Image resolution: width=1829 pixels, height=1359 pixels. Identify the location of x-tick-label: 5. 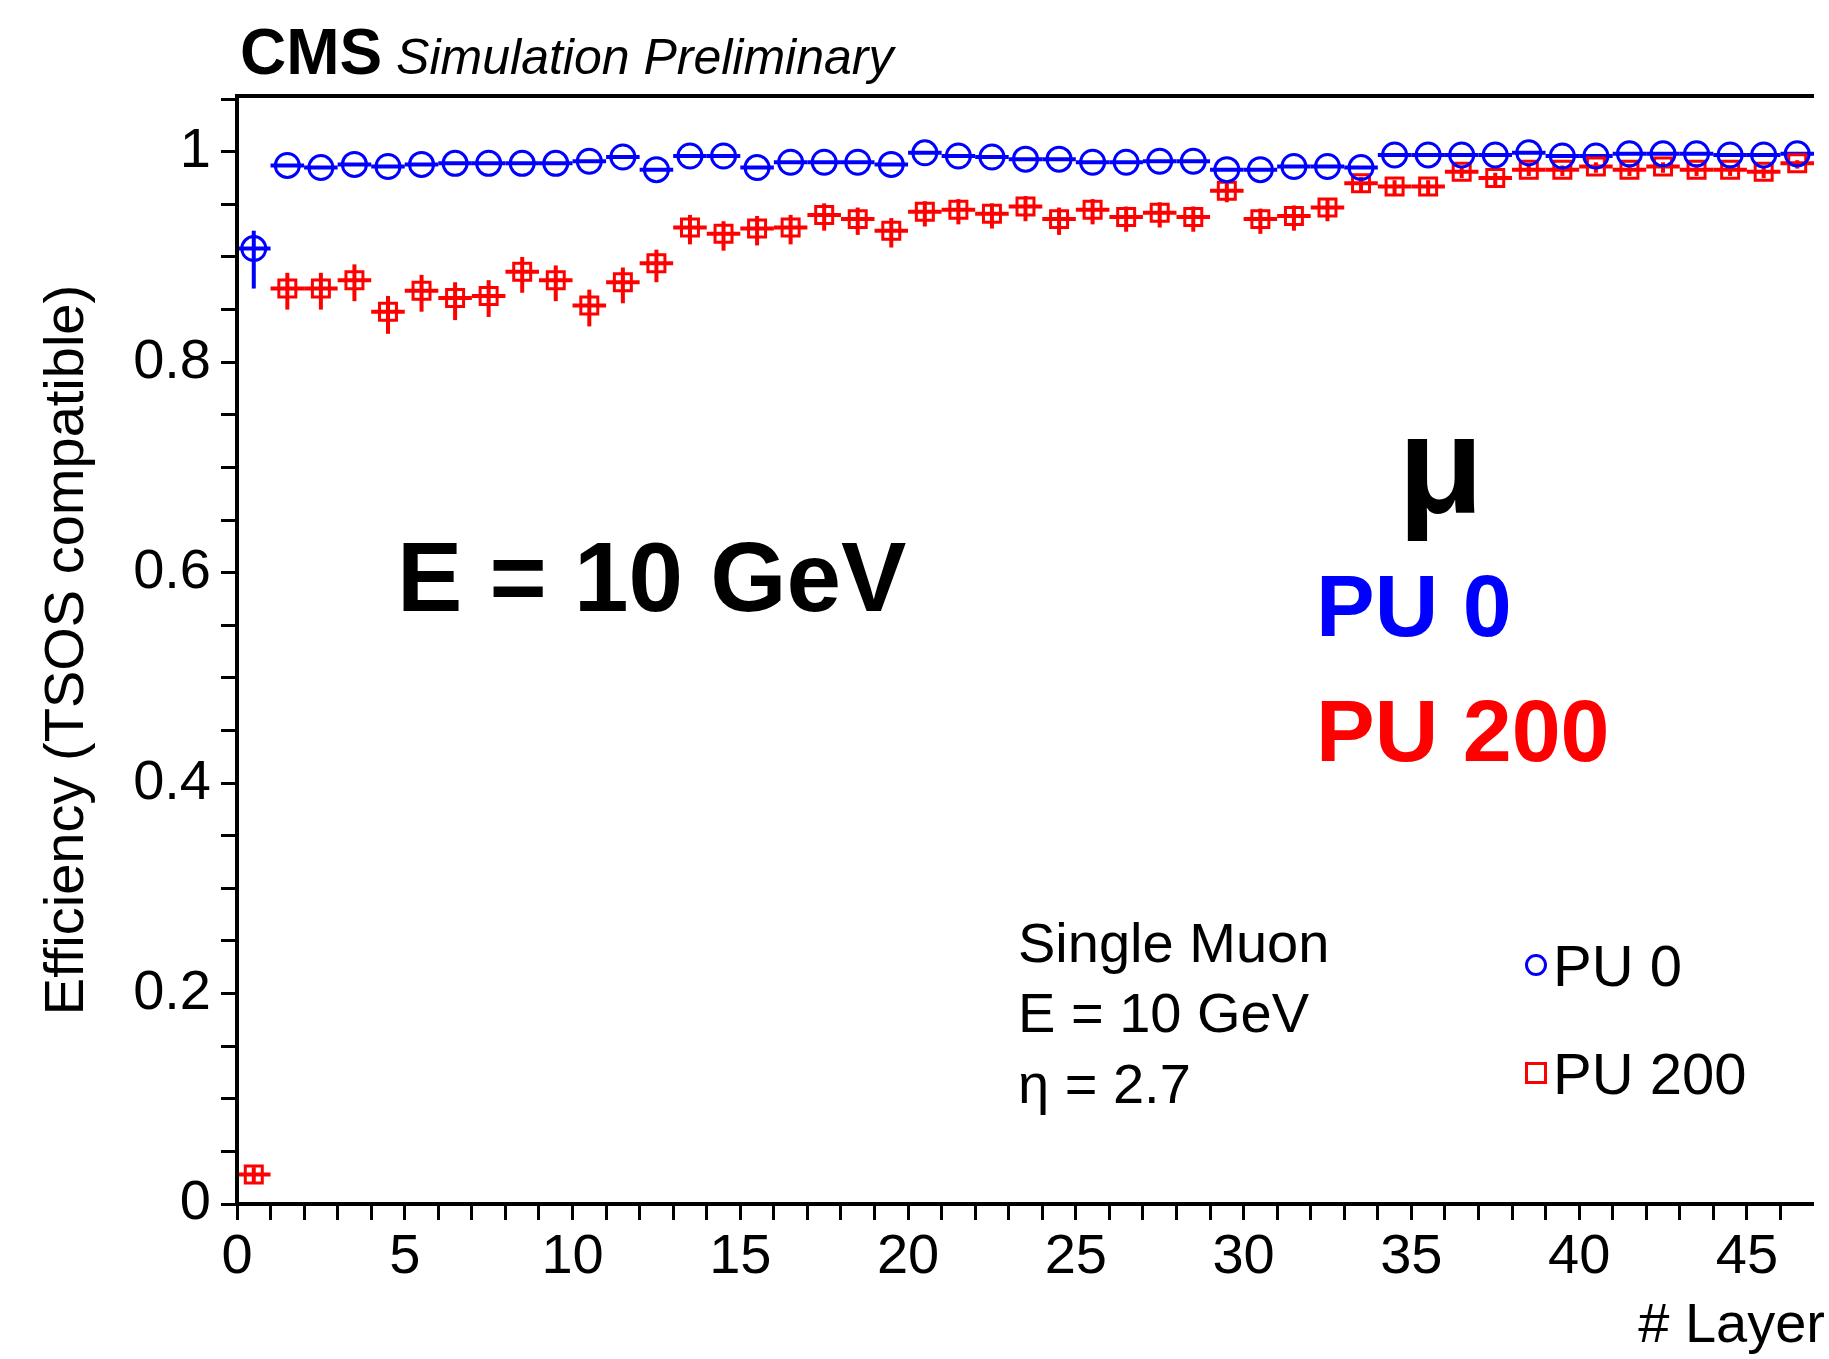
(405, 1254).